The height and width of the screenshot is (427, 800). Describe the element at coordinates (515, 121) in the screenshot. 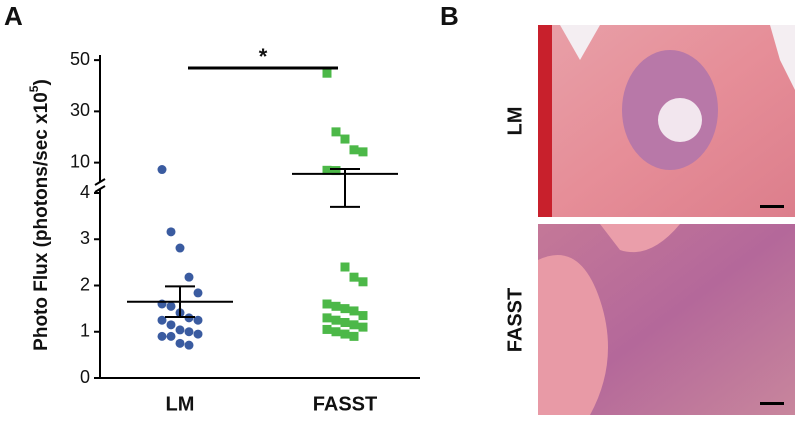

I see `image-label: LM` at that location.